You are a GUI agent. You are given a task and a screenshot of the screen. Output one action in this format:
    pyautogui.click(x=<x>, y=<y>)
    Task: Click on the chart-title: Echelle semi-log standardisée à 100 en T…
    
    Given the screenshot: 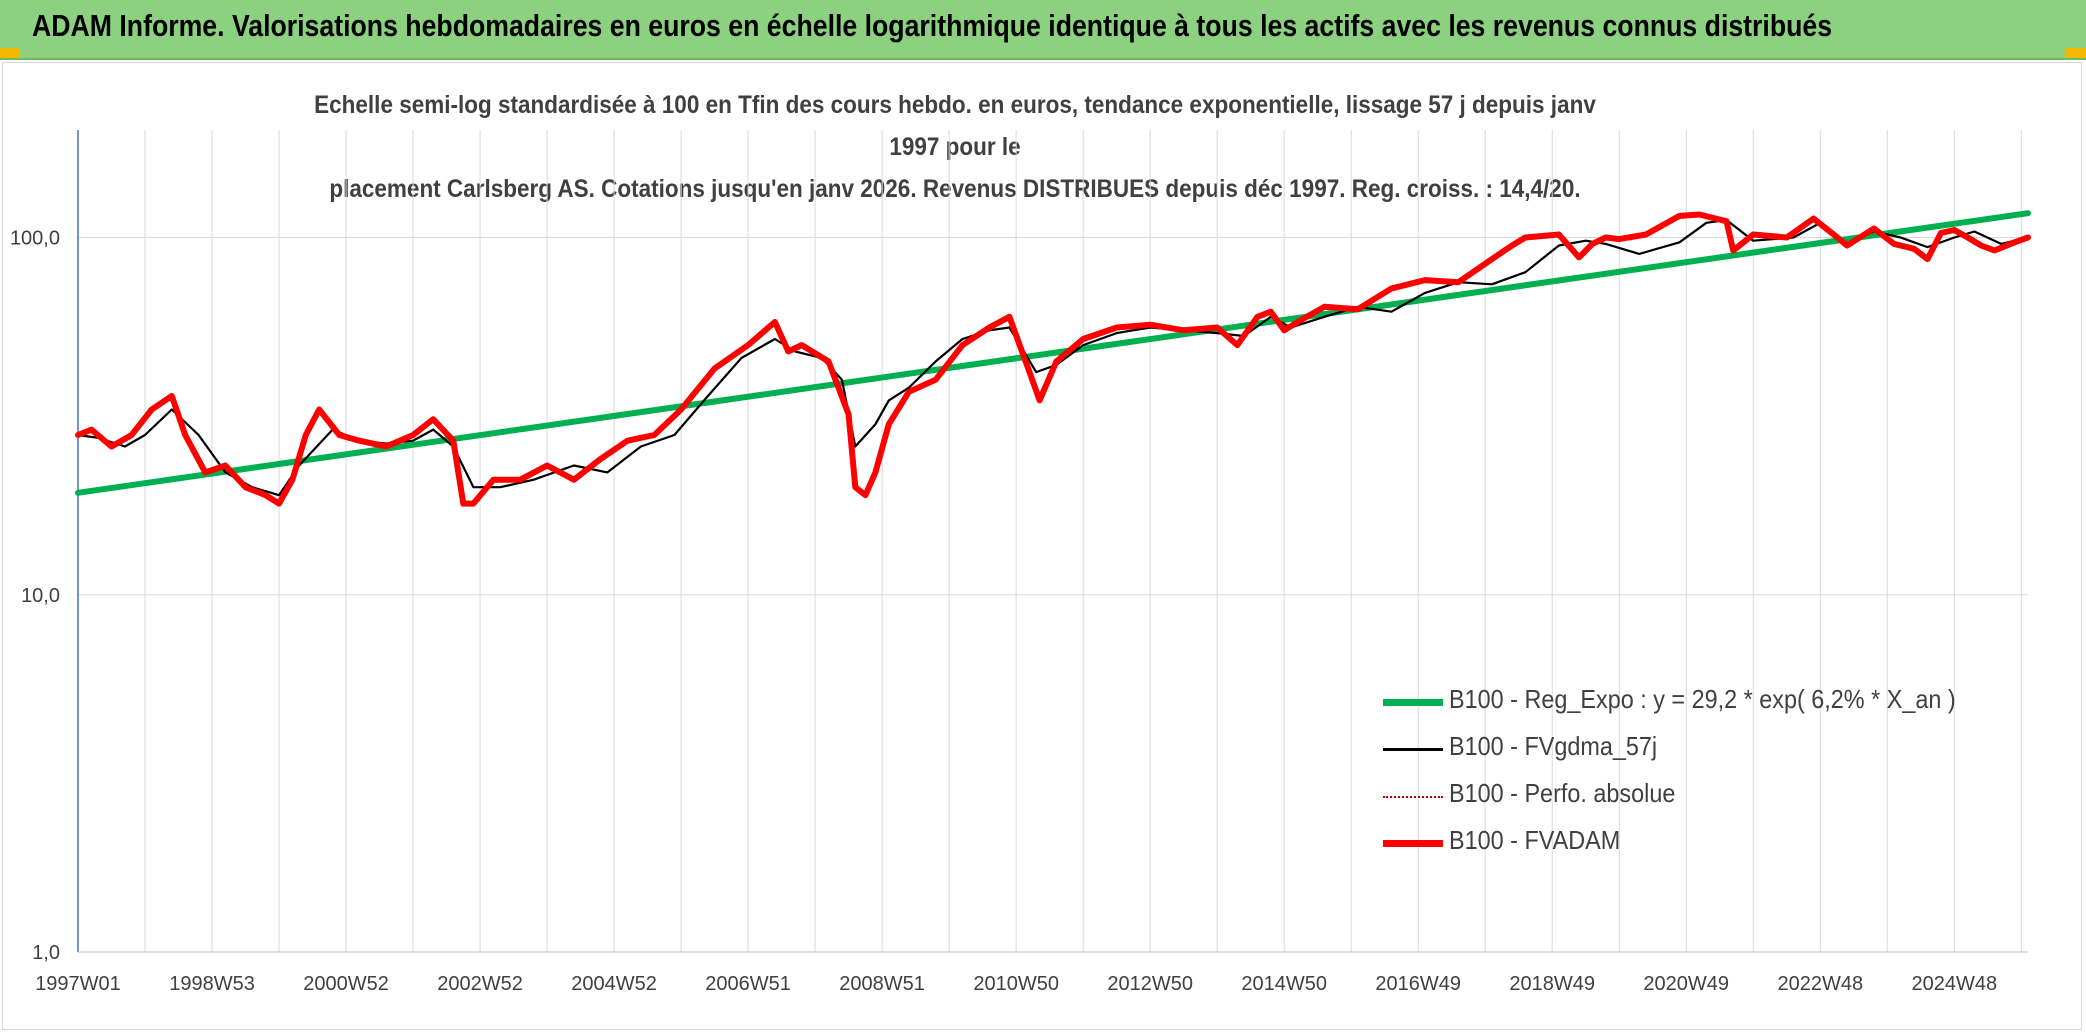 What is the action you would take?
    pyautogui.click(x=955, y=147)
    